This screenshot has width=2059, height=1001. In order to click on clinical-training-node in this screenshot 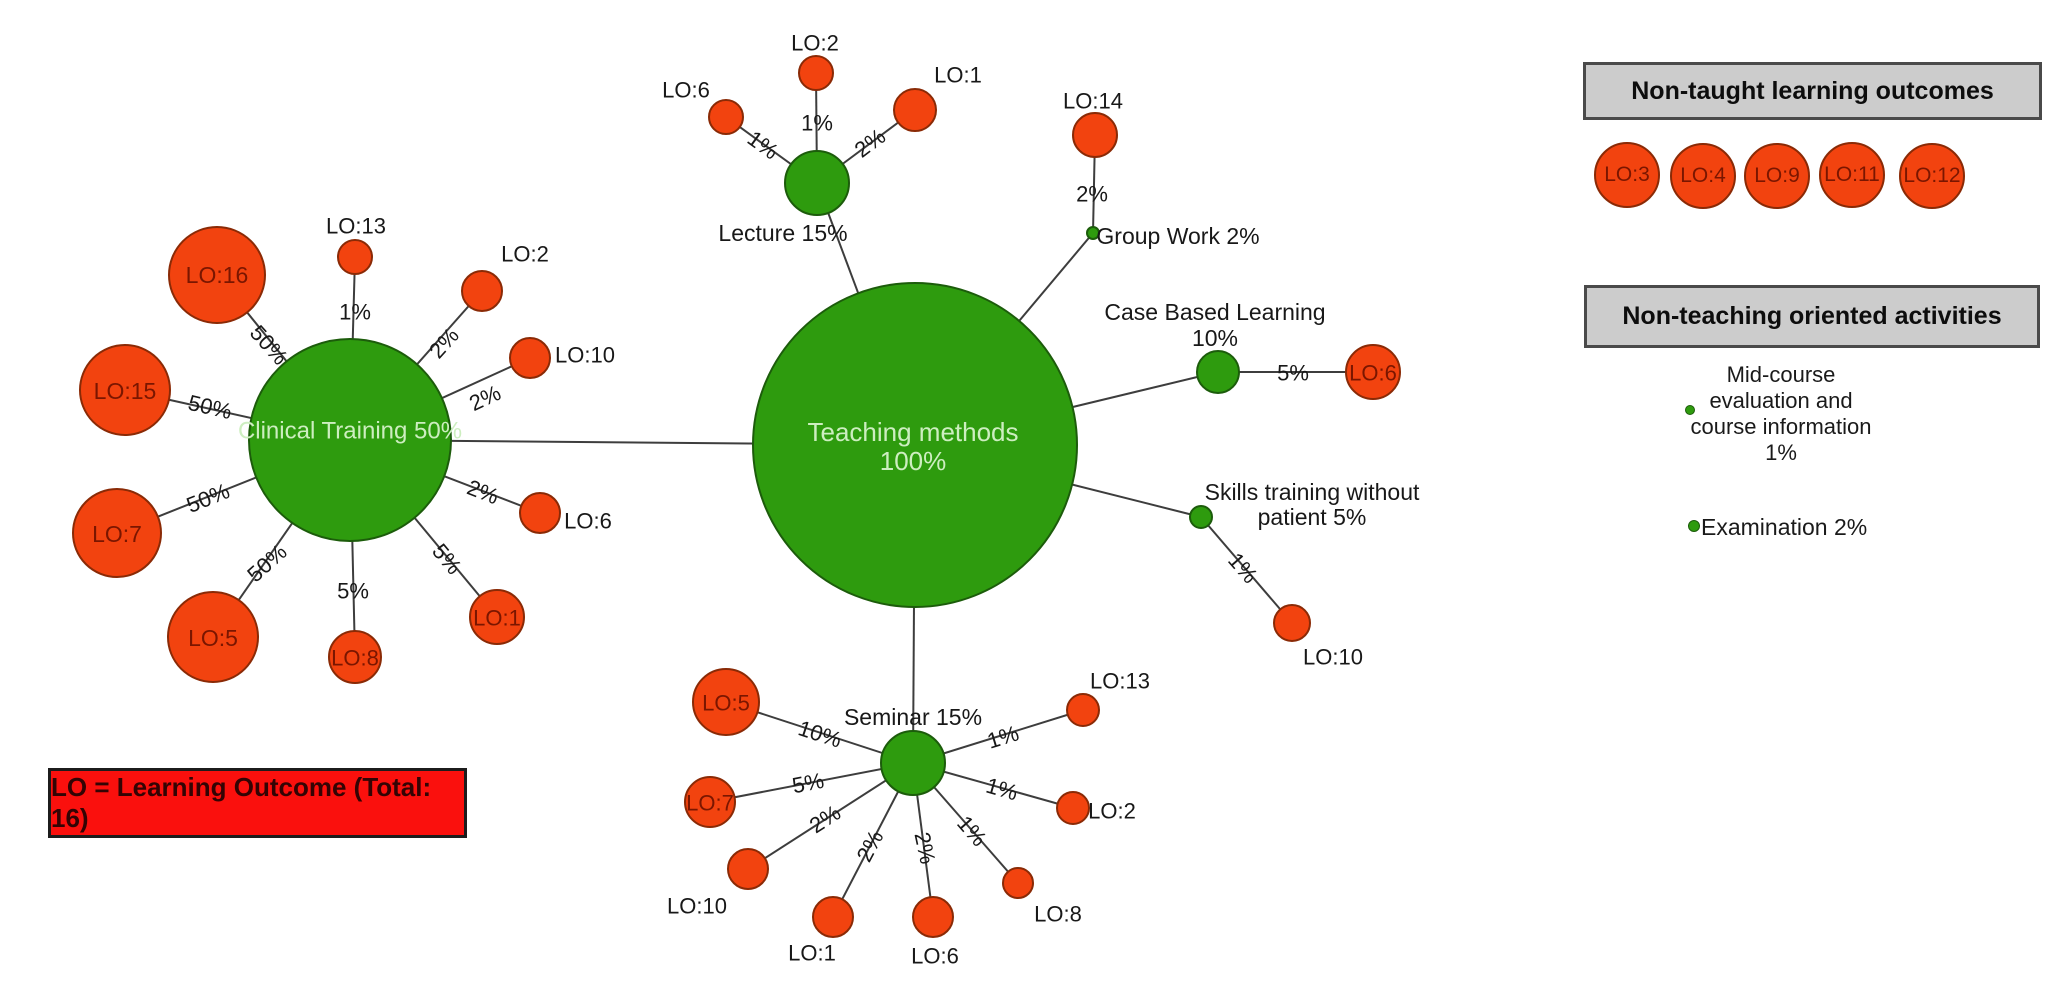, I will do `click(350, 440)`.